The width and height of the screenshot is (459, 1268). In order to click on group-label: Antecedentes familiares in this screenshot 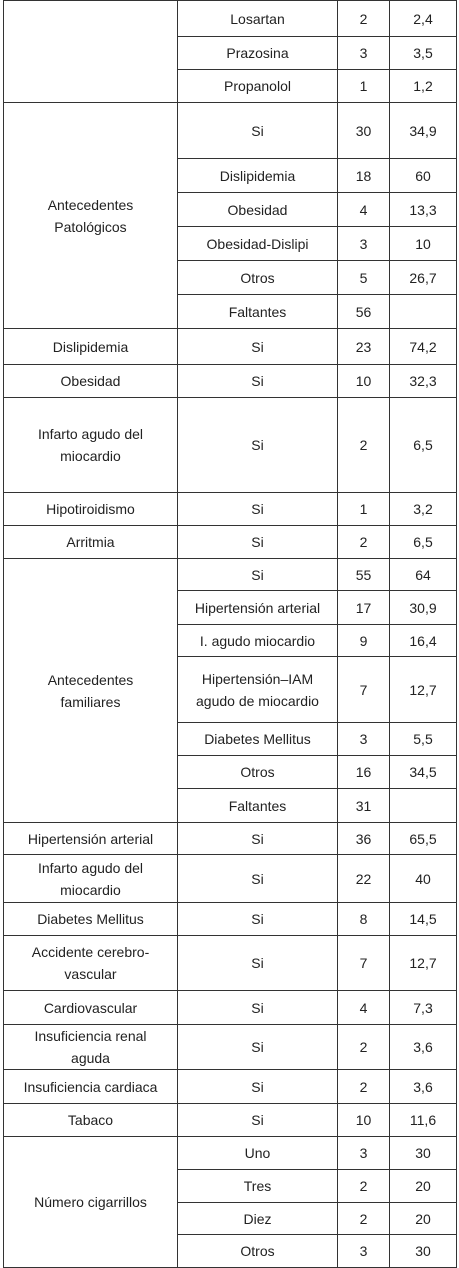, I will do `click(90, 690)`.